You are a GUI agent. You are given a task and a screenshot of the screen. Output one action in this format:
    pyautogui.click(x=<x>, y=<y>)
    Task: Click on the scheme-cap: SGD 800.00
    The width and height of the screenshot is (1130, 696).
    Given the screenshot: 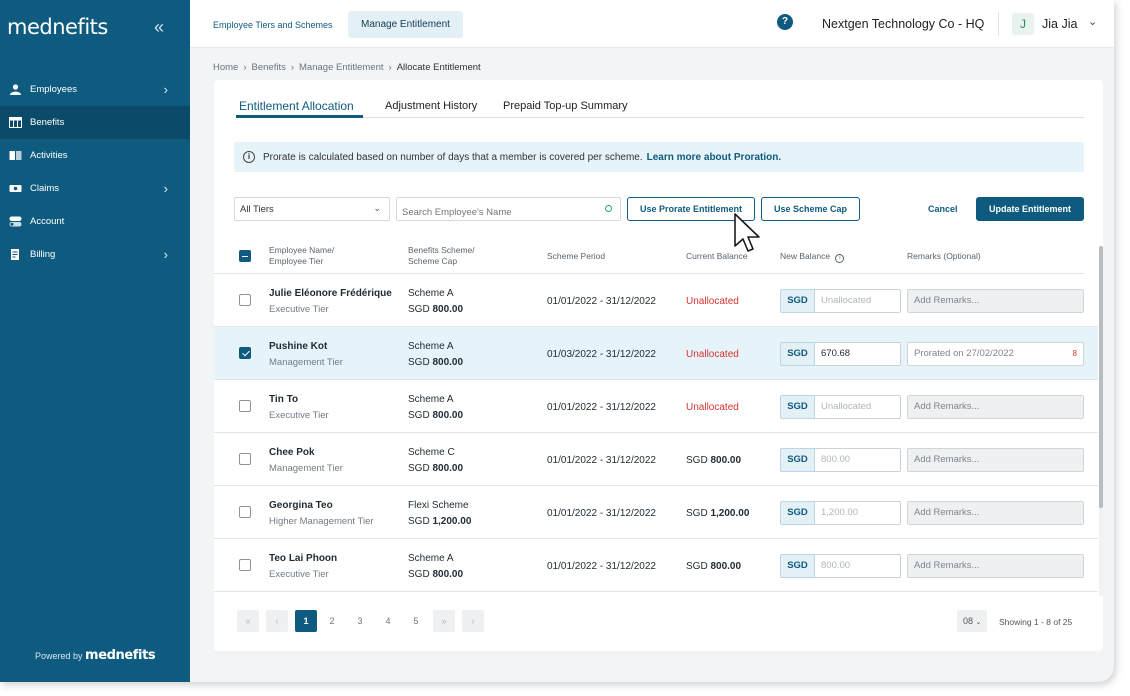 What is the action you would take?
    pyautogui.click(x=436, y=574)
    